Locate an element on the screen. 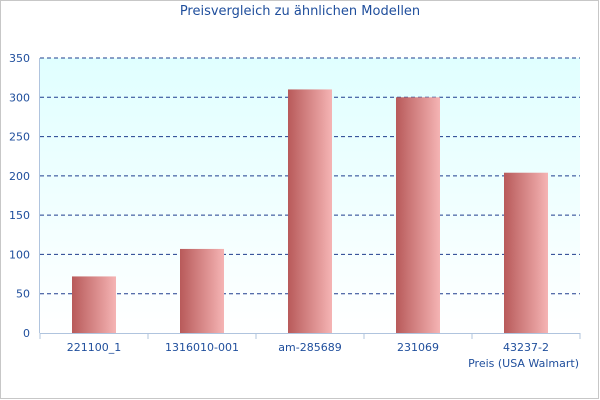  x-tick-label: 221100_1 is located at coordinates (94, 347).